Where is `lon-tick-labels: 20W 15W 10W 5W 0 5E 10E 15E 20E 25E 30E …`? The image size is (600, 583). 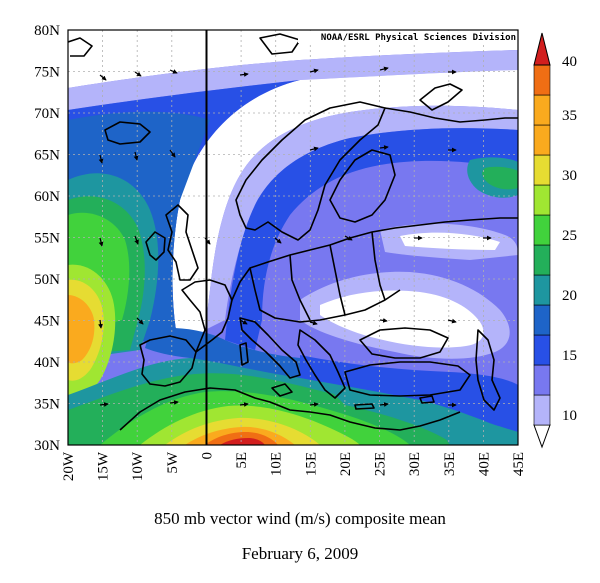 lon-tick-labels: 20W 15W 10W 5W 0 5E 10E 15E 20E 25E 30E … is located at coordinates (294, 466).